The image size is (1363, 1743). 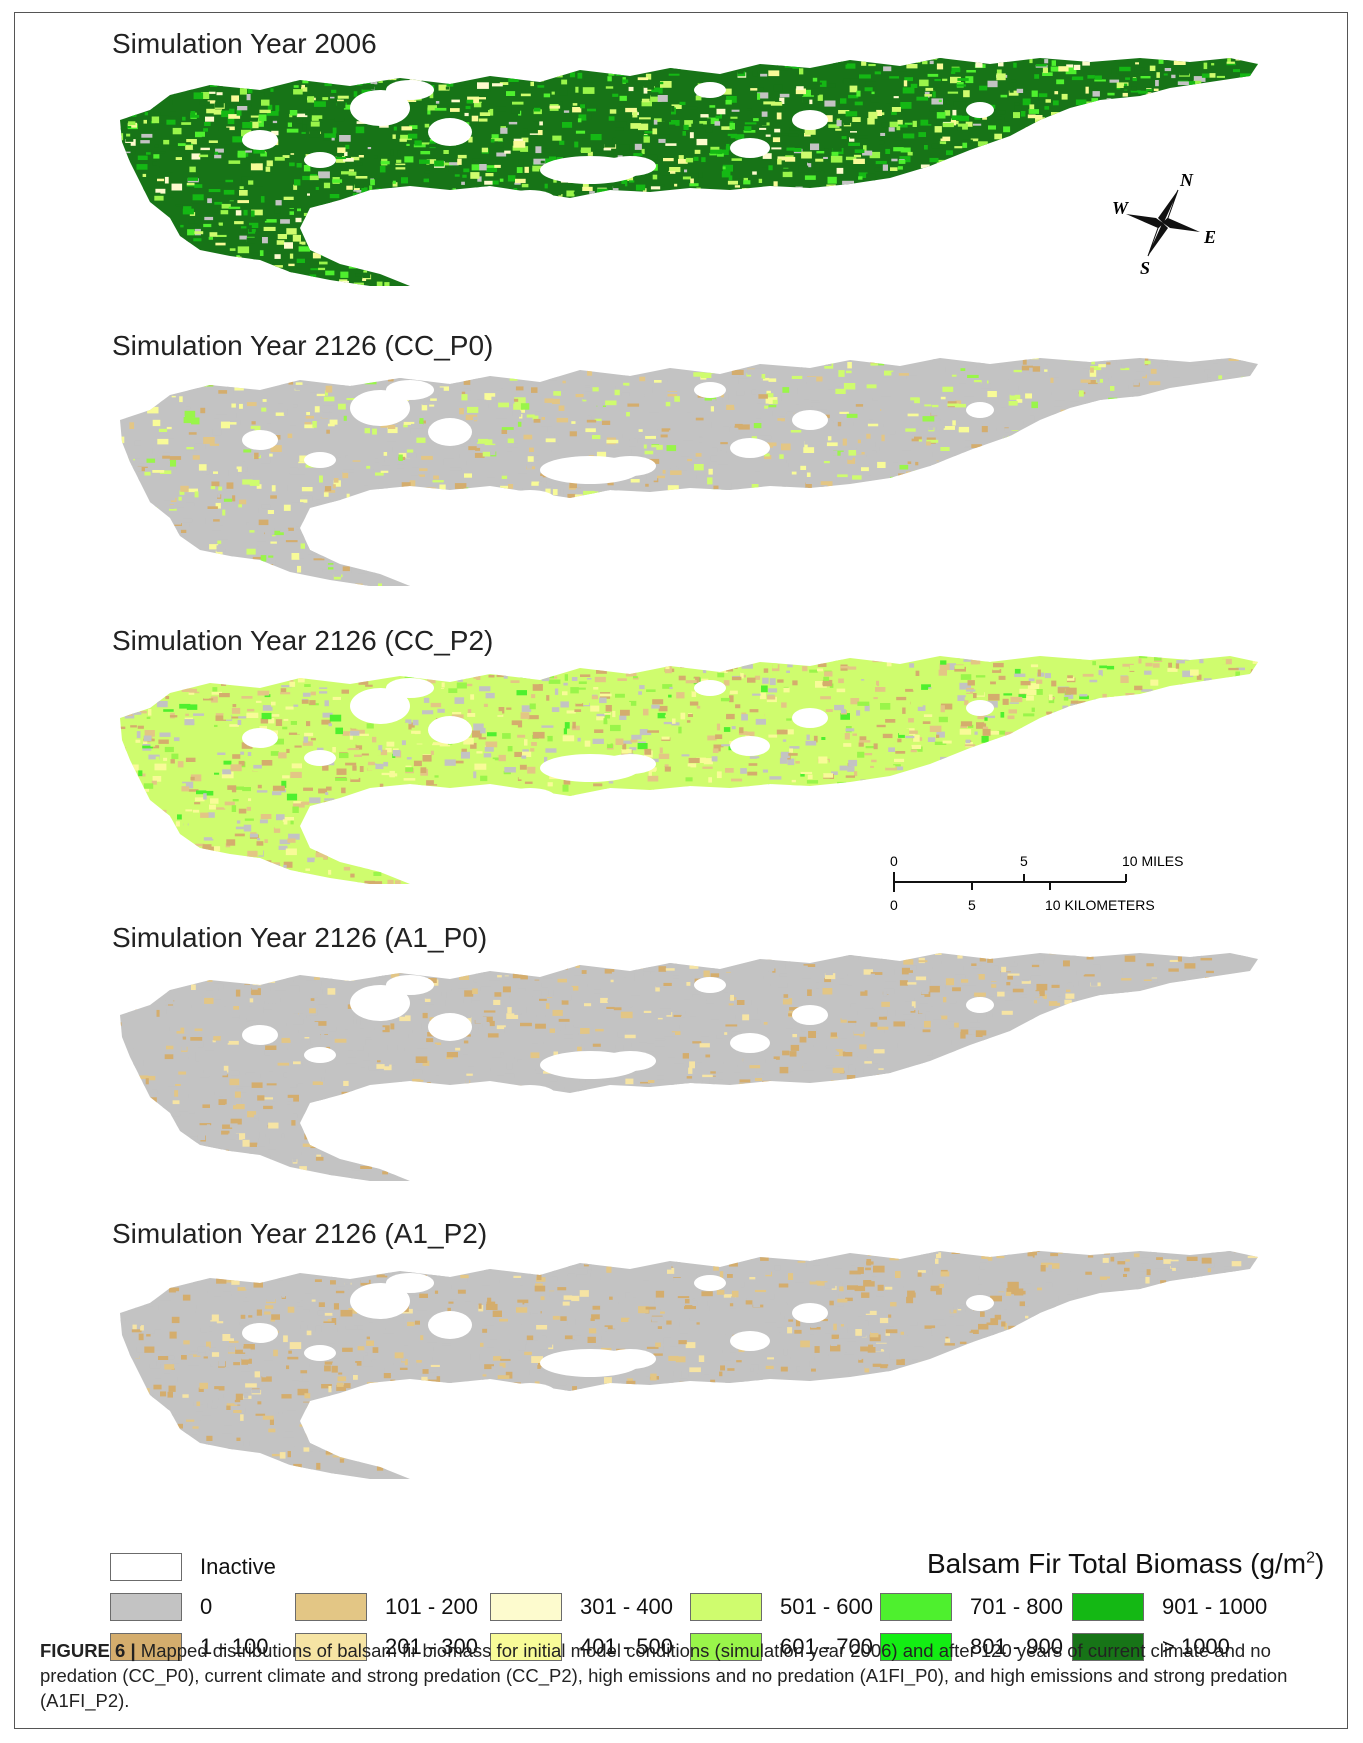 What do you see at coordinates (206, 1606) in the screenshot?
I see `legend-label: 0` at bounding box center [206, 1606].